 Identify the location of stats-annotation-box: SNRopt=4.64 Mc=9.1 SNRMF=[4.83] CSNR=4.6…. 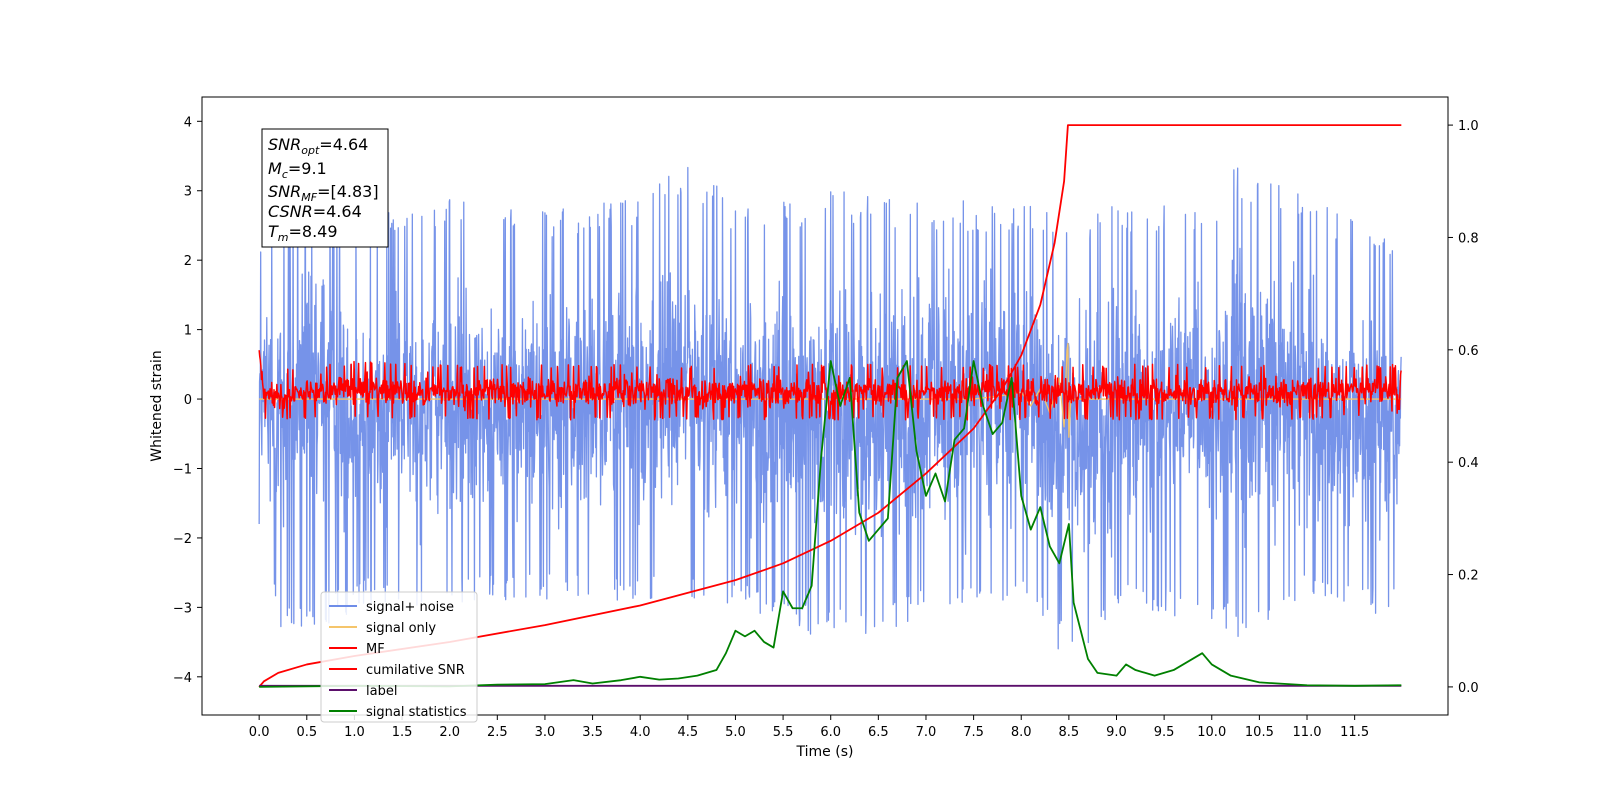
(325, 188).